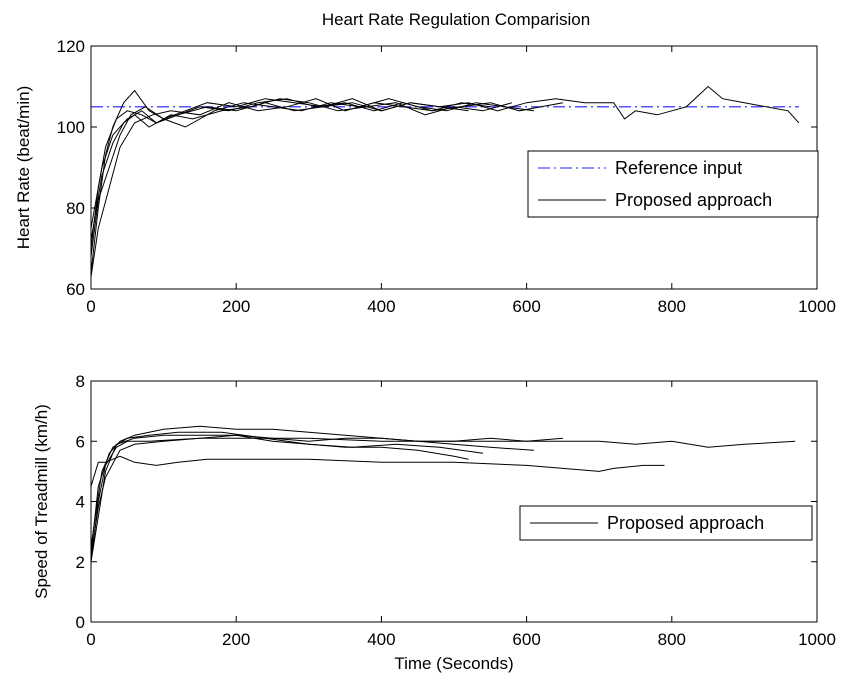  Describe the element at coordinates (80, 441) in the screenshot. I see `y-tick-label: 6` at that location.